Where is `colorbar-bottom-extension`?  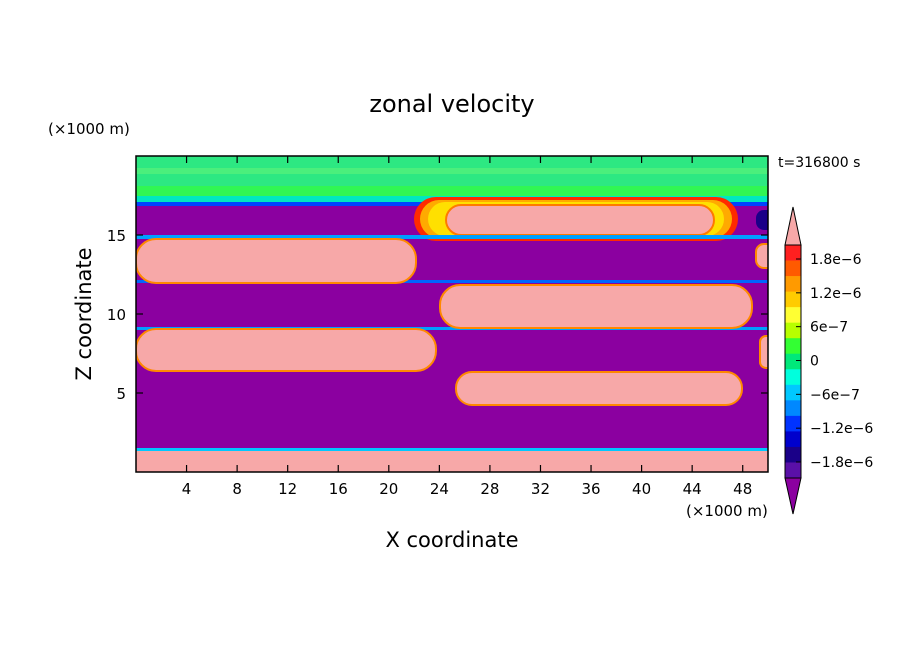 colorbar-bottom-extension is located at coordinates (793, 496).